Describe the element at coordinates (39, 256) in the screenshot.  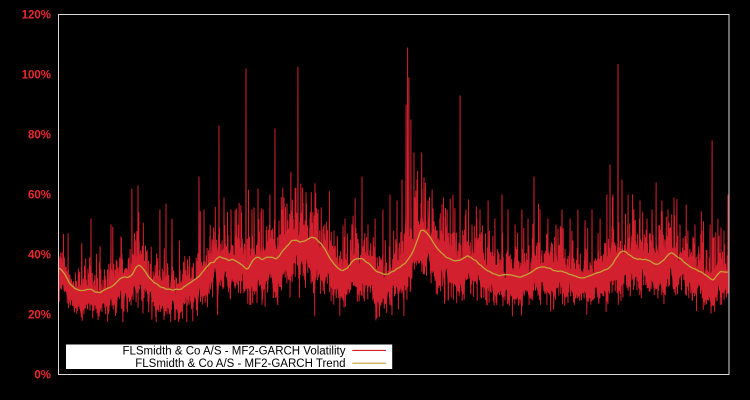
I see `svg-text: 40%` at that location.